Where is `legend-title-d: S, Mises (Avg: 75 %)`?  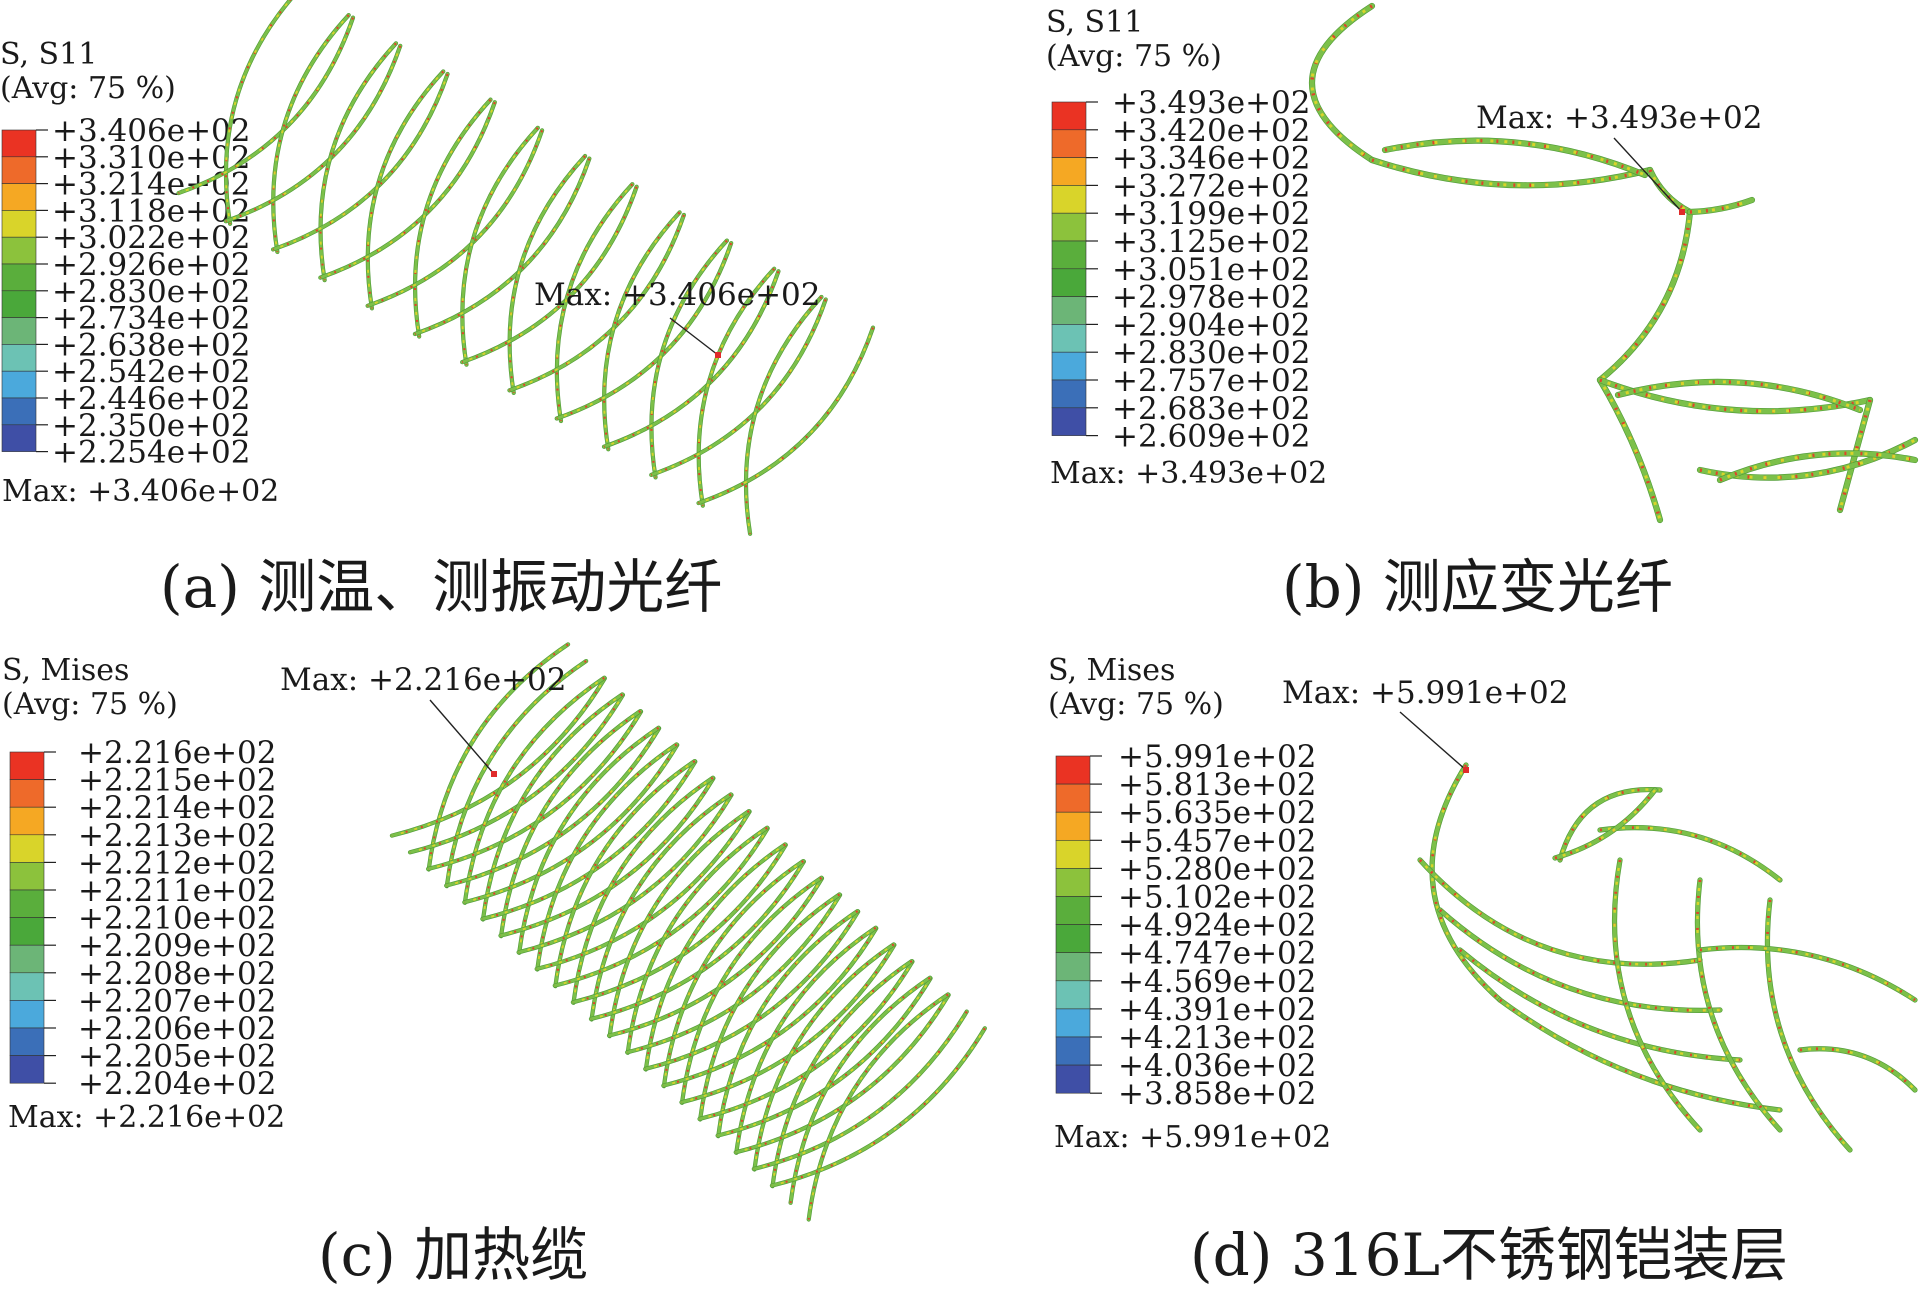 legend-title-d: S, Mises (Avg: 75 %) is located at coordinates (1136, 688).